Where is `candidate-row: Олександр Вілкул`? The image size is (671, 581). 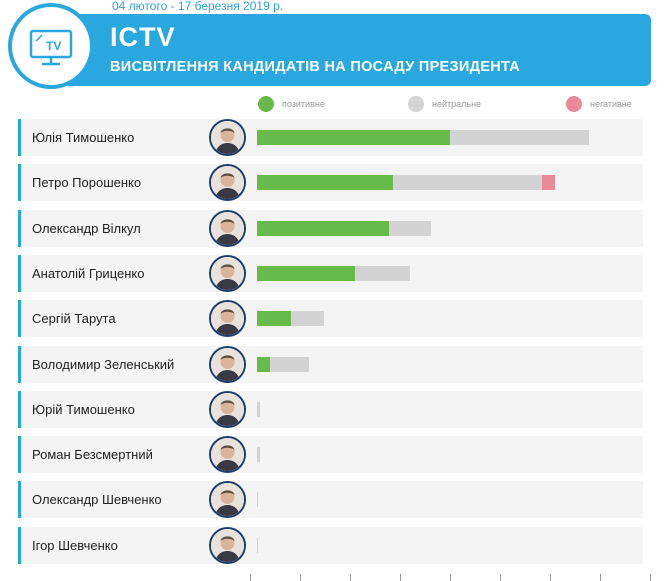 candidate-row: Олександр Вілкул is located at coordinates (330, 228).